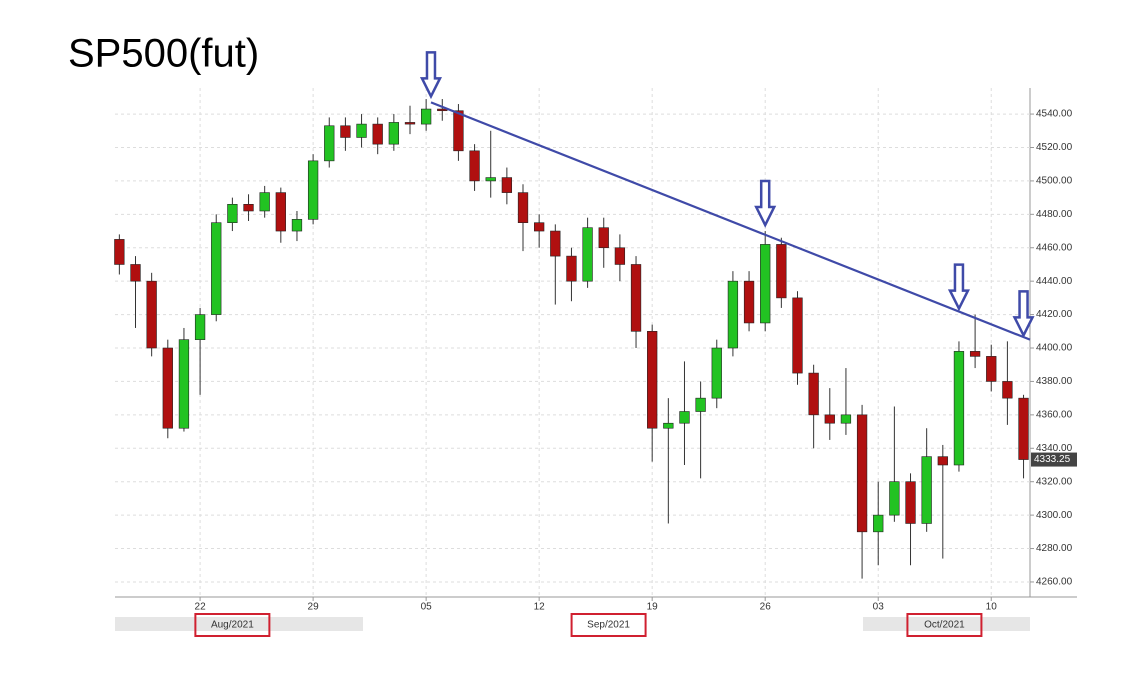 Image resolution: width=1124 pixels, height=673 pixels. Describe the element at coordinates (1054, 582) in the screenshot. I see `y-tick-label: 4260.00` at that location.